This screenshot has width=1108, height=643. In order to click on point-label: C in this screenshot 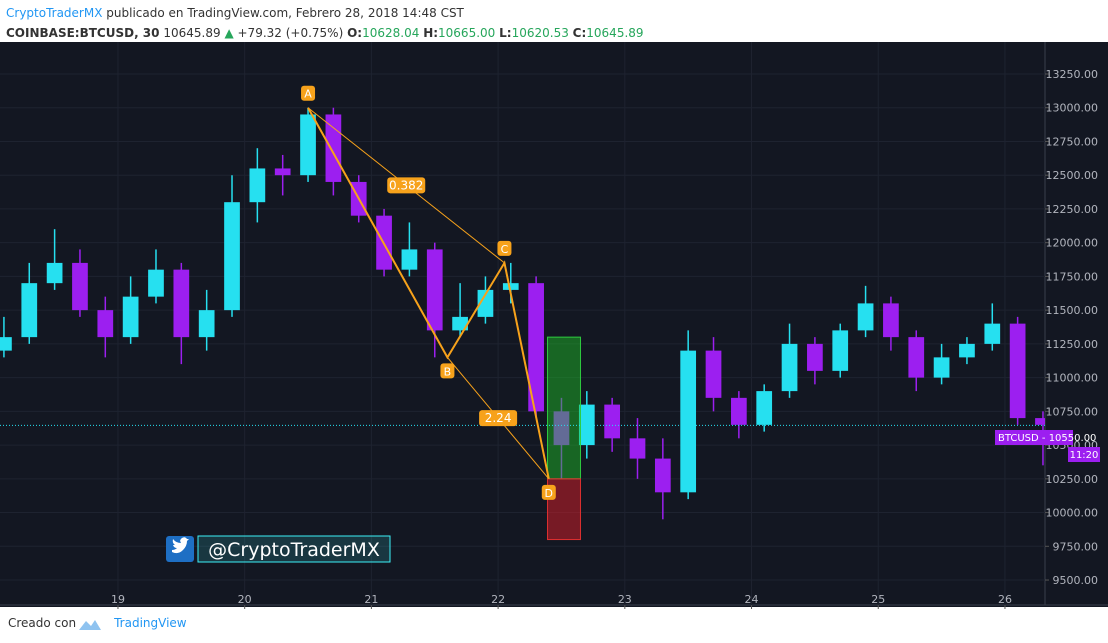, I will do `click(505, 249)`.